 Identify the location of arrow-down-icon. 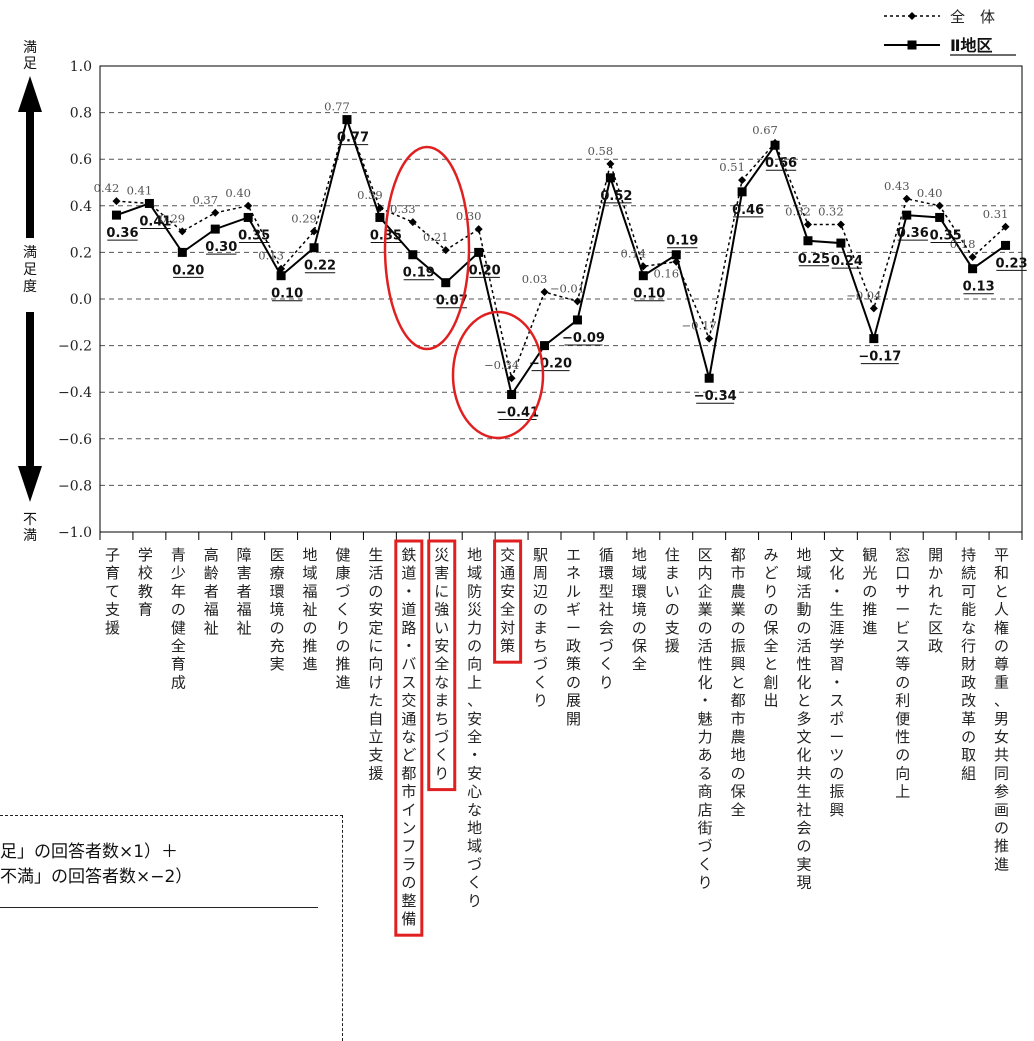
(30, 484).